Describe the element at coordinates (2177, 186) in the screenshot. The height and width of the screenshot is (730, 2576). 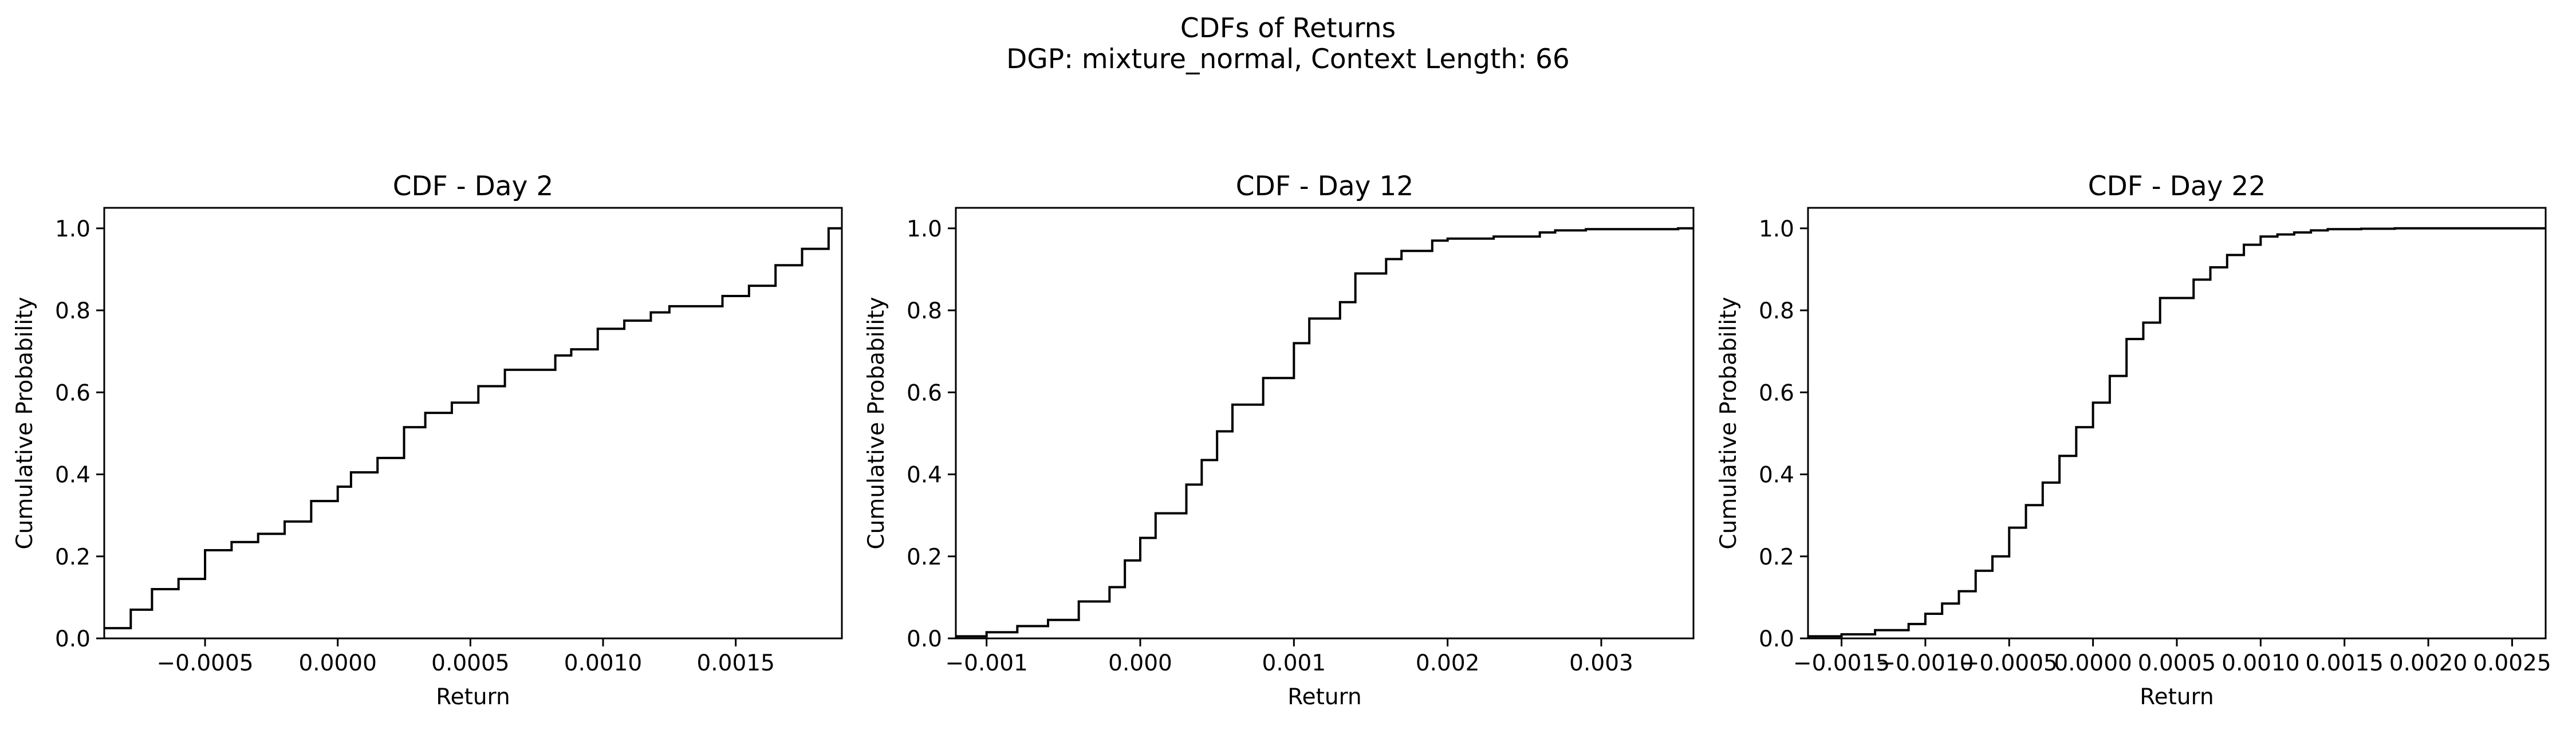
I see `subplot-title: CDF - Day 22` at that location.